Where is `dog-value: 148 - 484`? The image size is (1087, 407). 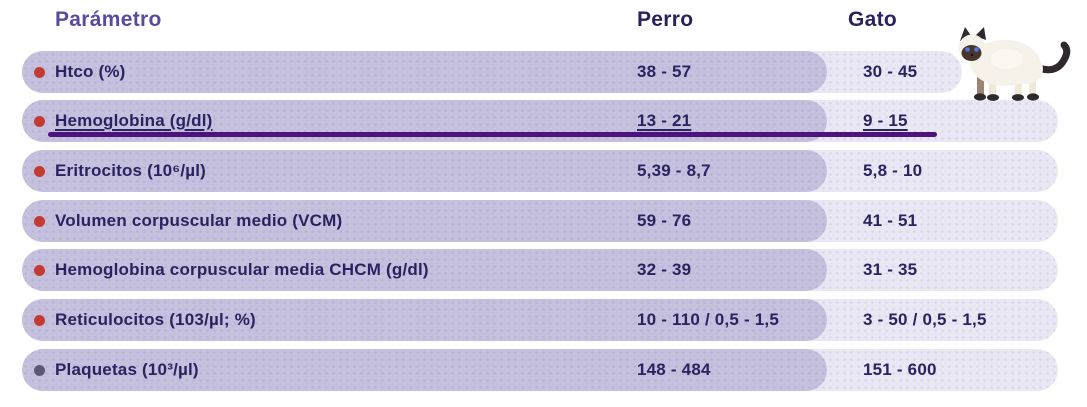 dog-value: 148 - 484 is located at coordinates (674, 369).